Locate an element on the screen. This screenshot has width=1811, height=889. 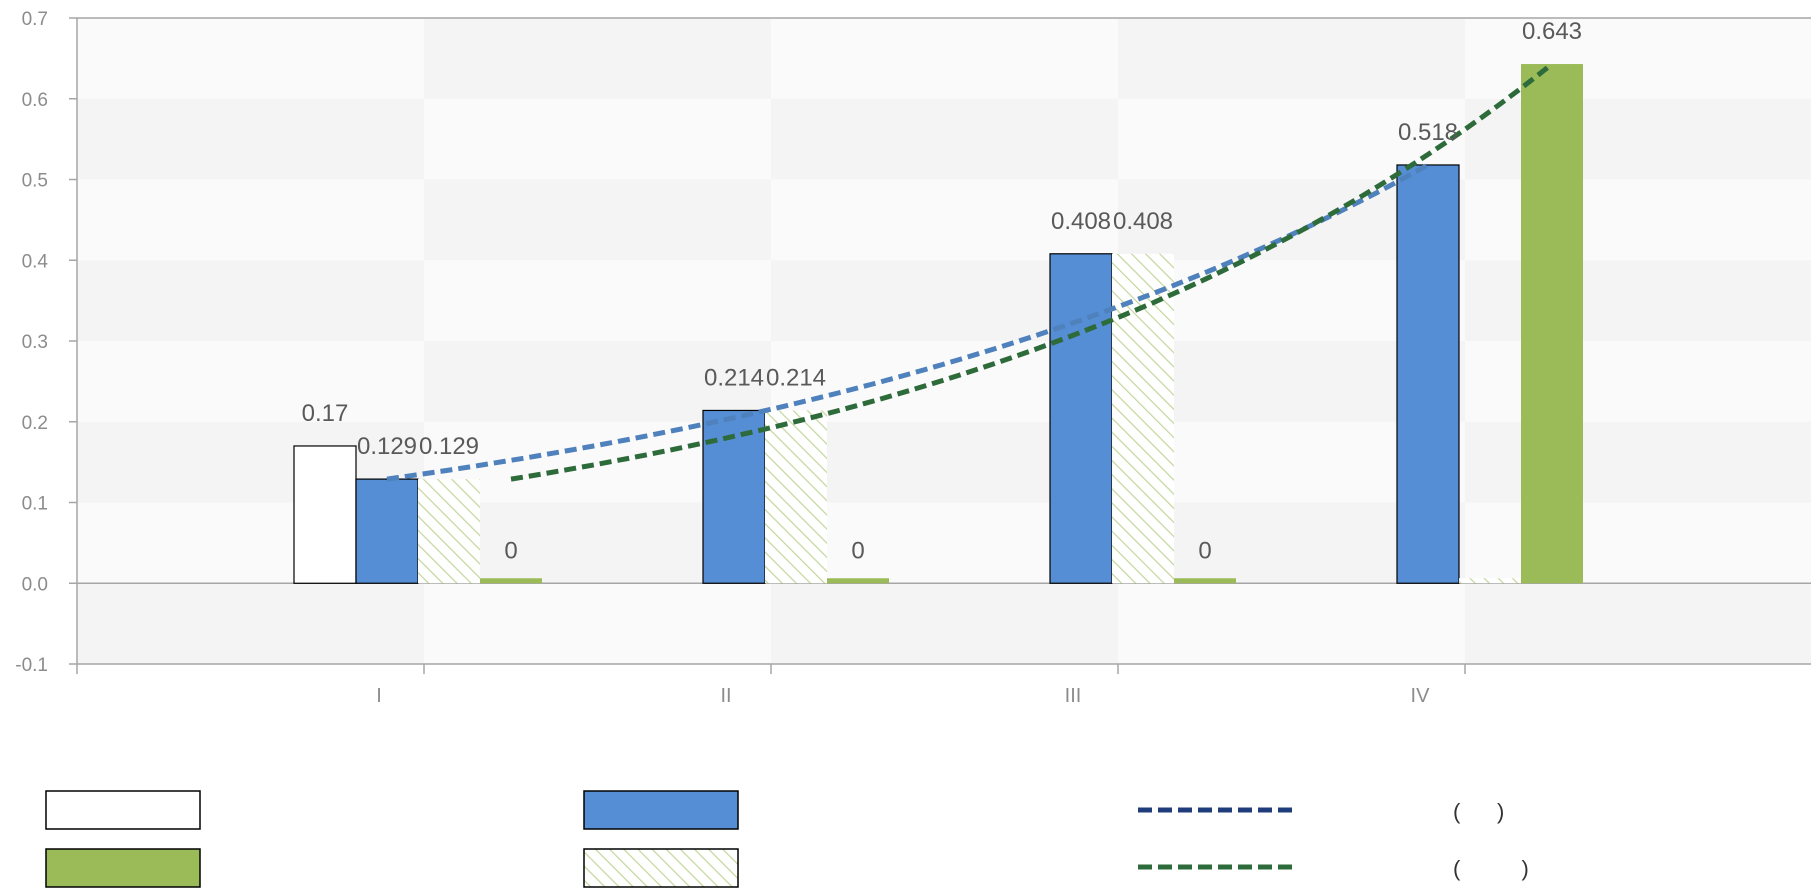
y-tick-label: 0.5 is located at coordinates (35, 181).